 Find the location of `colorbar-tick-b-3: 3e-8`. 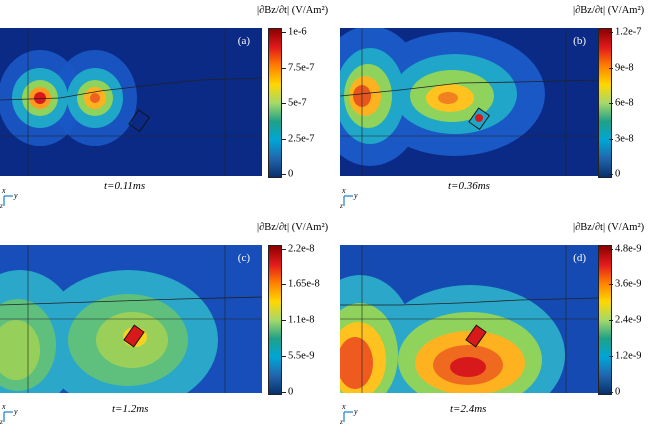

colorbar-tick-b-3: 3e-8 is located at coordinates (624, 139).